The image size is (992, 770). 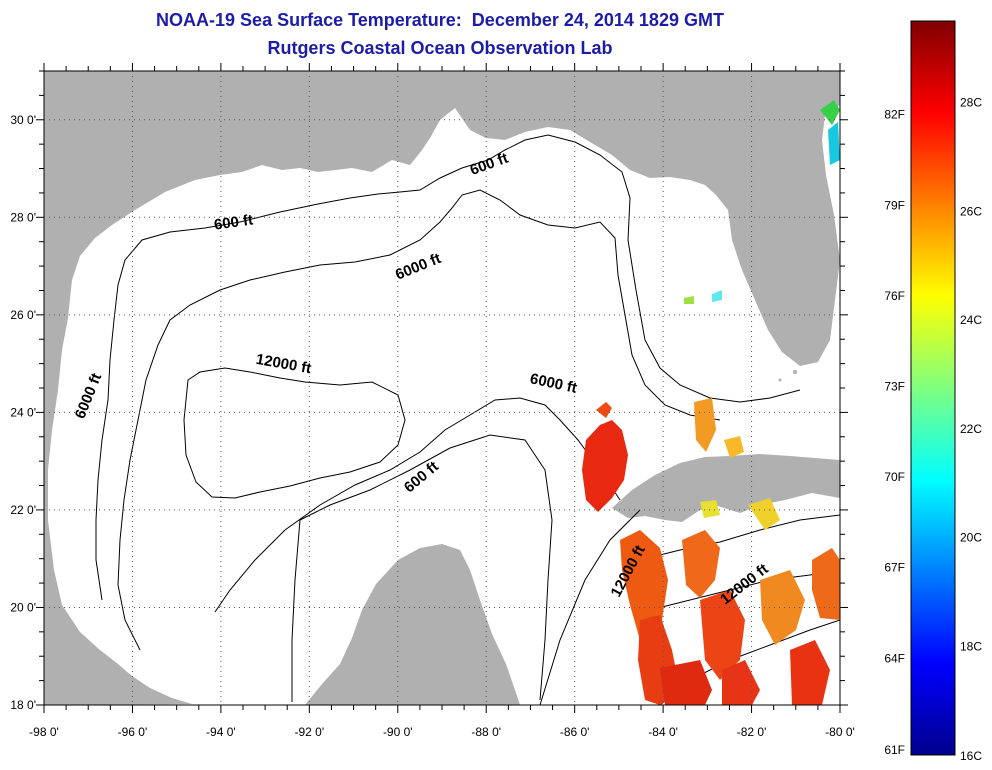 I want to click on colorbar-celsius-label: 26C, so click(x=971, y=211).